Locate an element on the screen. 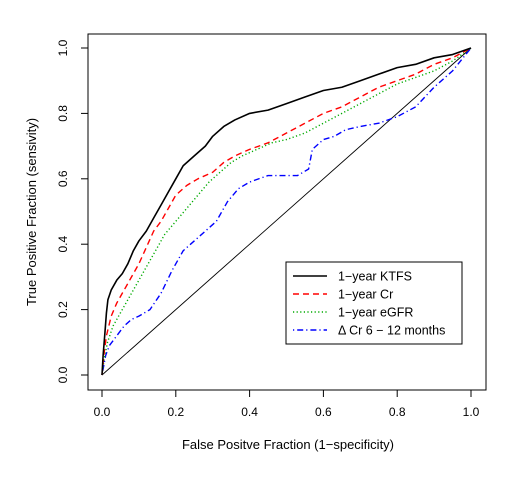 The height and width of the screenshot is (484, 531). x-tick-label: 0.4 is located at coordinates (249, 412).